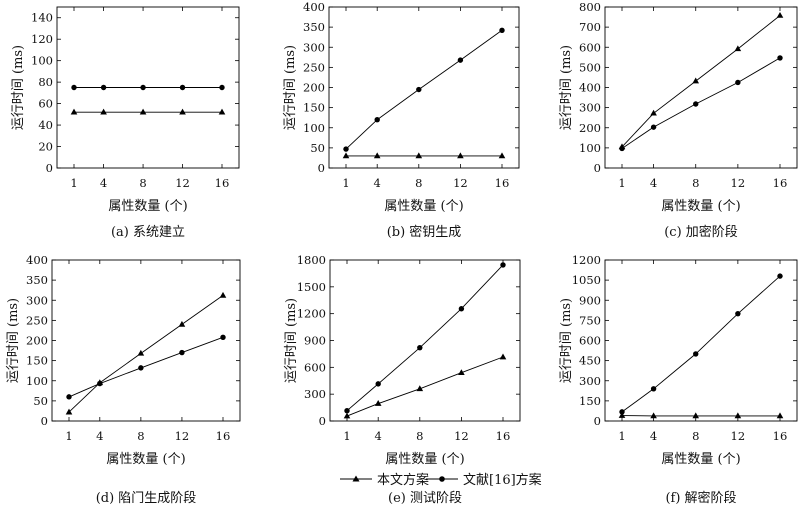 The height and width of the screenshot is (512, 803). What do you see at coordinates (590, 341) in the screenshot?
I see `y-tick-label: 600` at bounding box center [590, 341].